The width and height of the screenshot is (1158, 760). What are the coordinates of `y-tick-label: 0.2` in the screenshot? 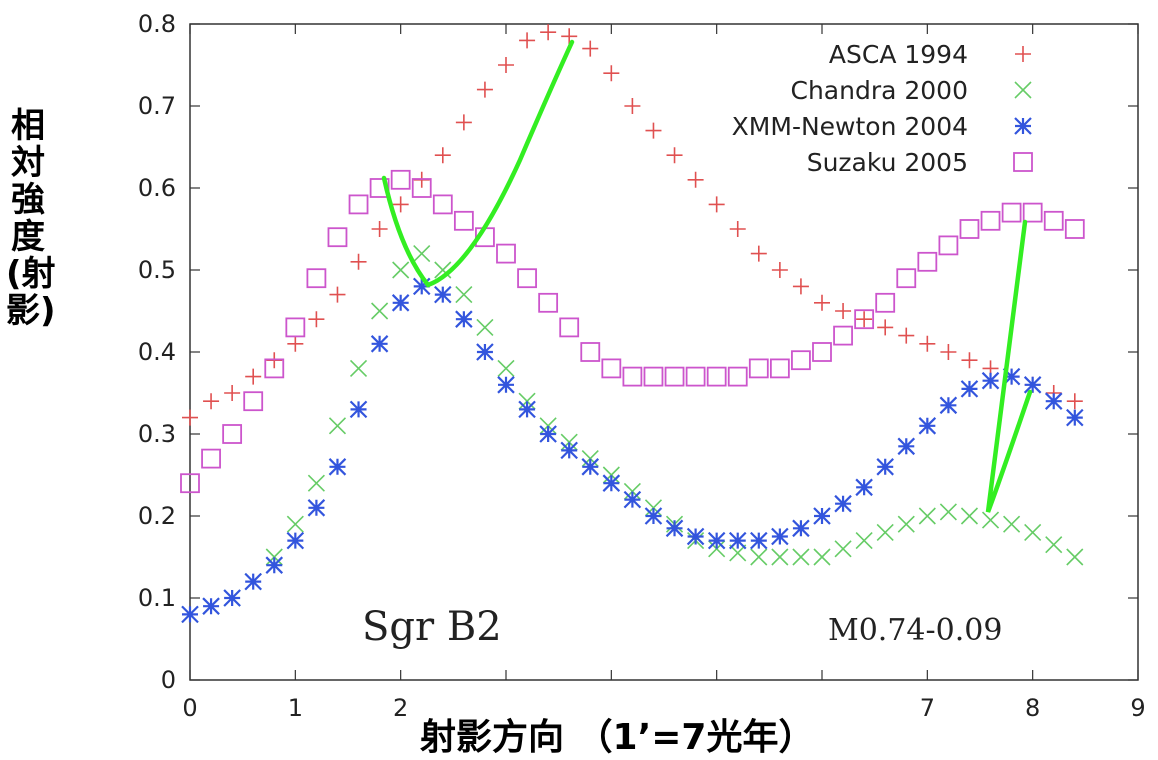 It's located at (157, 516).